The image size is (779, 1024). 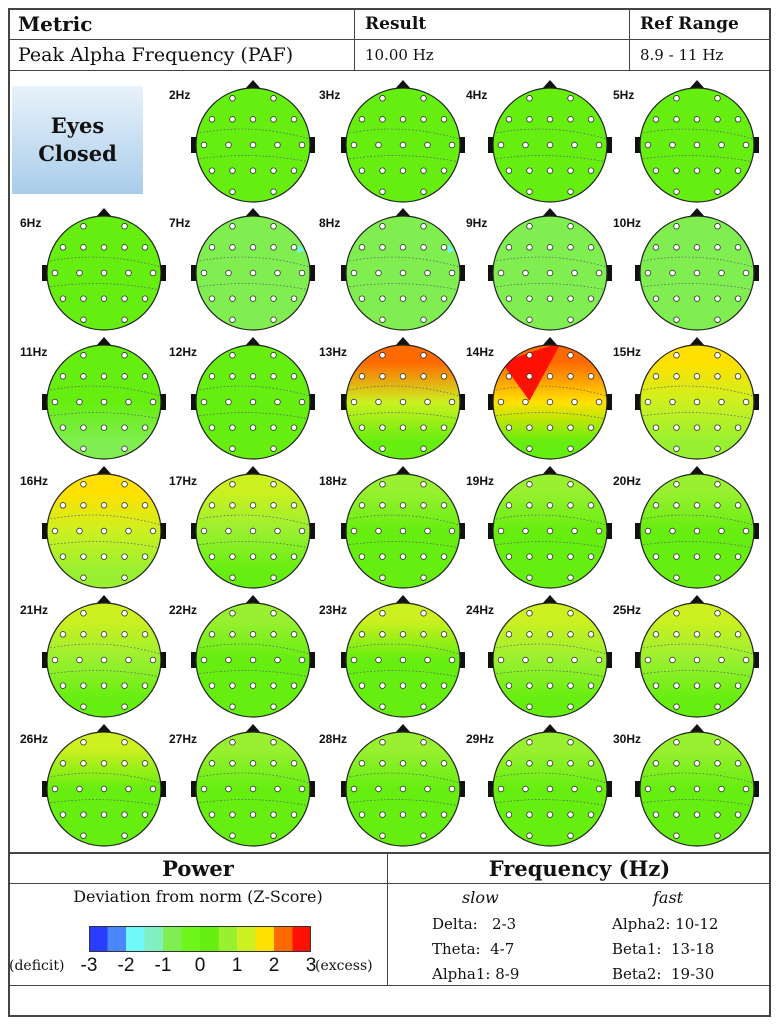 What do you see at coordinates (627, 739) in the screenshot?
I see `frequency-label: 30Hz` at bounding box center [627, 739].